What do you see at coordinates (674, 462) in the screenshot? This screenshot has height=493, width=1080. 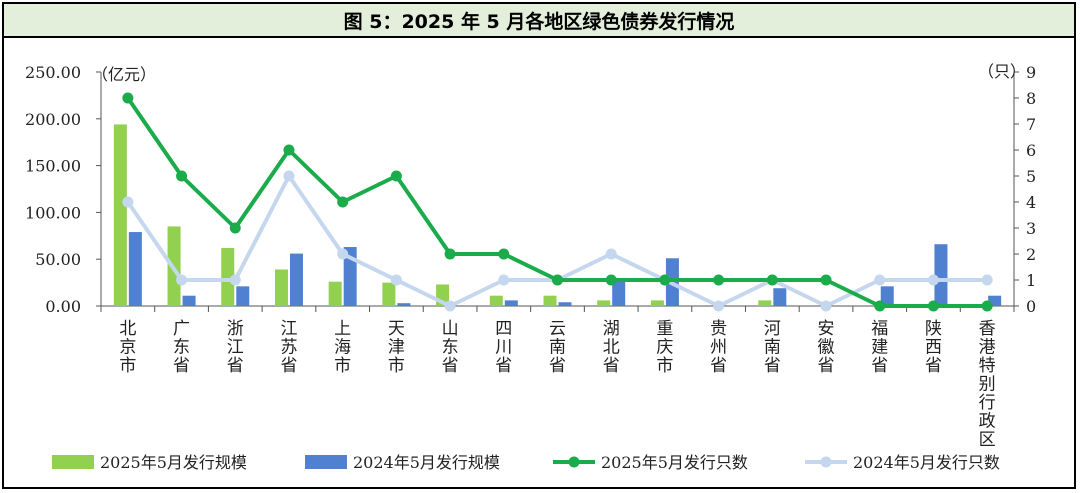 I see `legend-label-2: 2025年5月发行只数` at bounding box center [674, 462].